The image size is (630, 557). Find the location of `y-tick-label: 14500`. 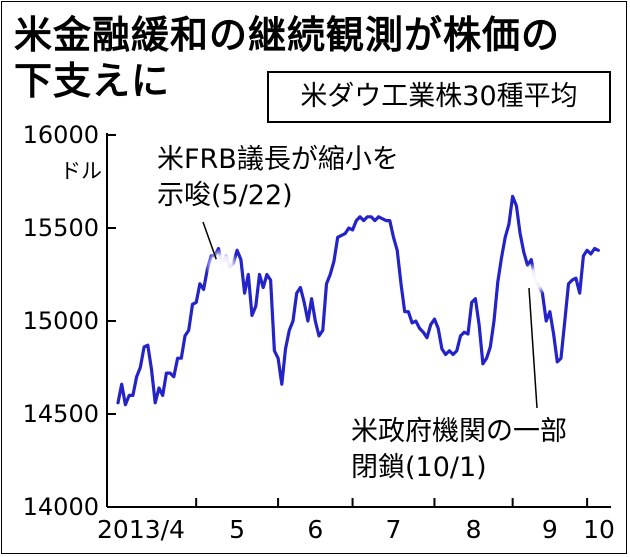

y-tick-label: 14500 is located at coordinates (61, 414).